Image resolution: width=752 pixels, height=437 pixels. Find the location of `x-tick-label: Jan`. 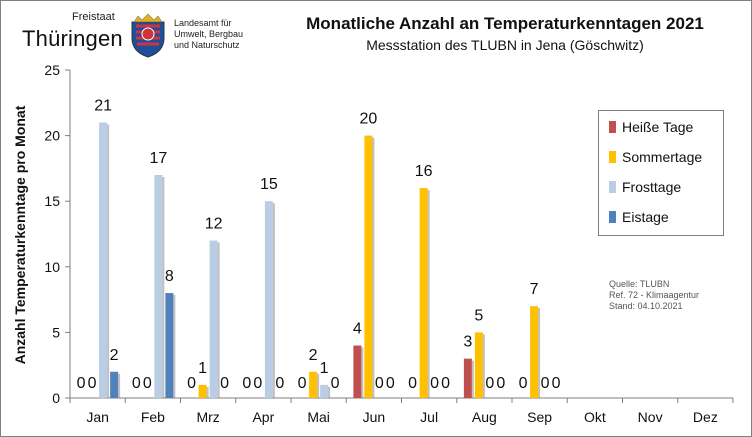

x-tick-label: Jan is located at coordinates (97, 417).